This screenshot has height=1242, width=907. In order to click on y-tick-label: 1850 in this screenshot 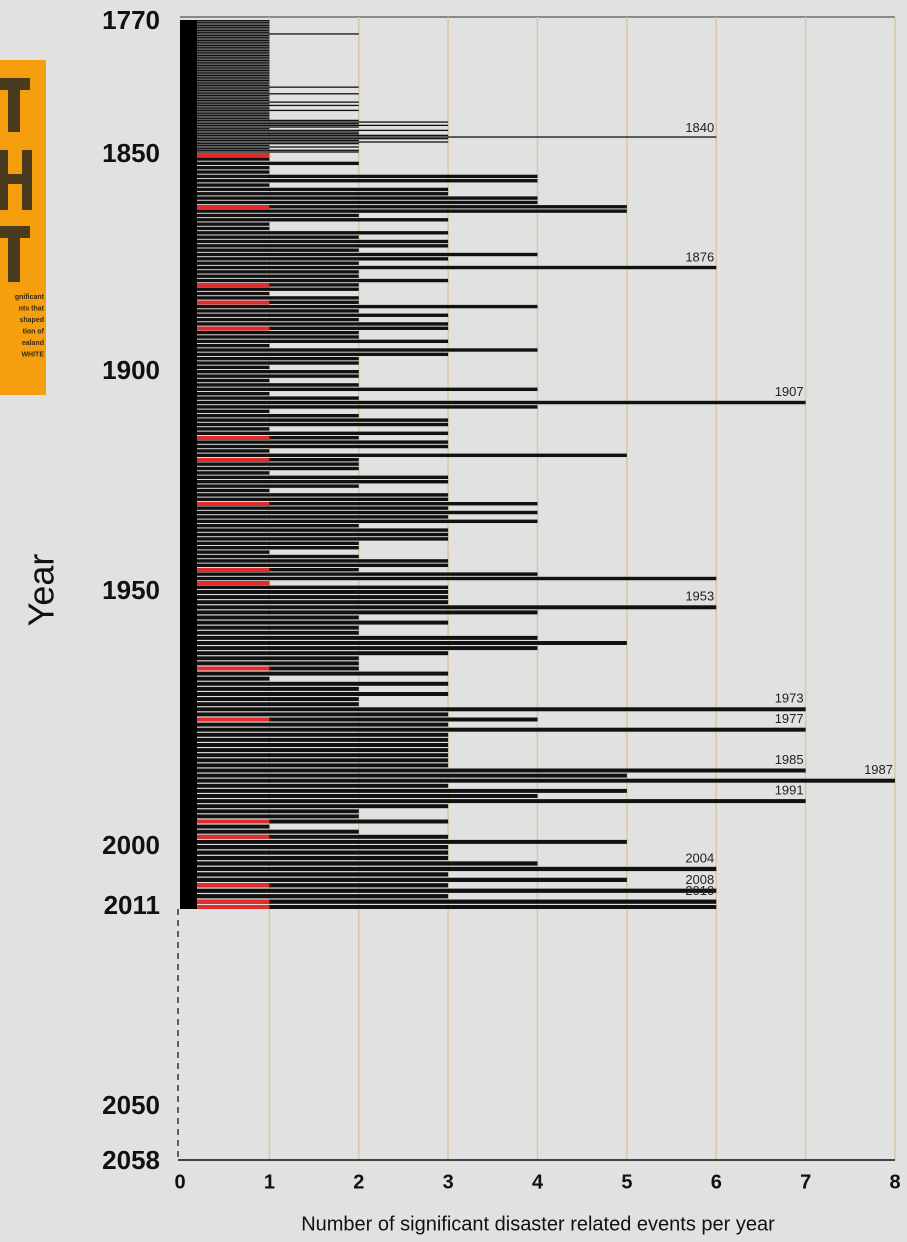, I will do `click(131, 153)`.